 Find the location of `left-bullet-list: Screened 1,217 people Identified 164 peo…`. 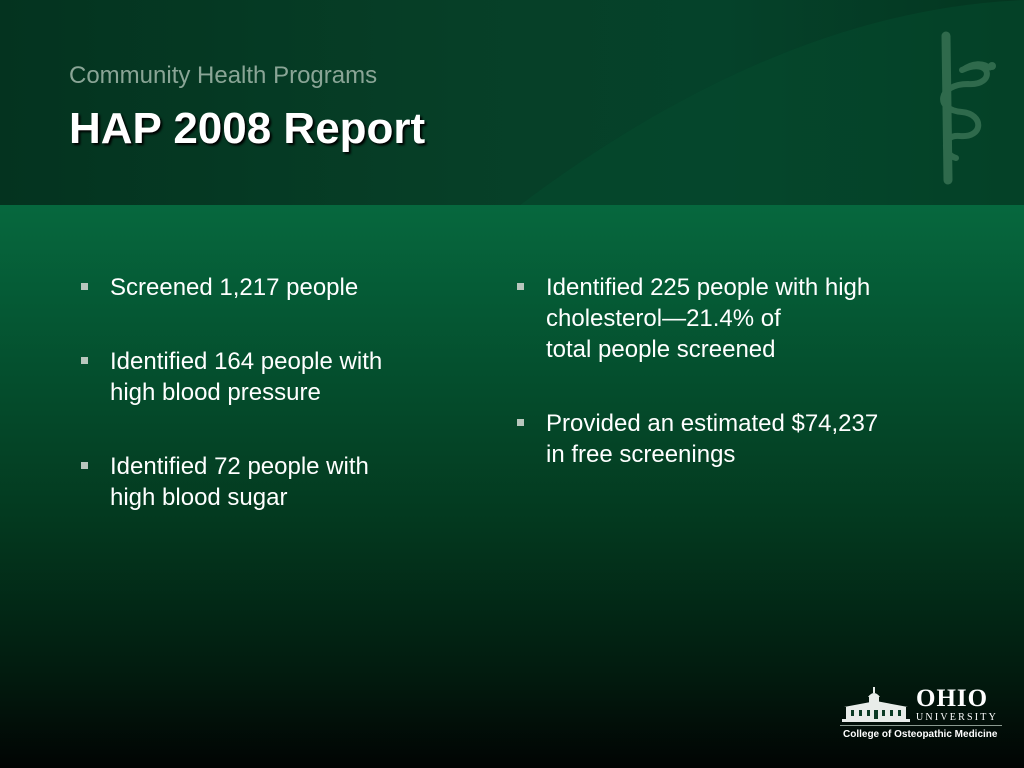

left-bullet-list: Screened 1,217 people Identified 164 peo… is located at coordinates (279, 414).